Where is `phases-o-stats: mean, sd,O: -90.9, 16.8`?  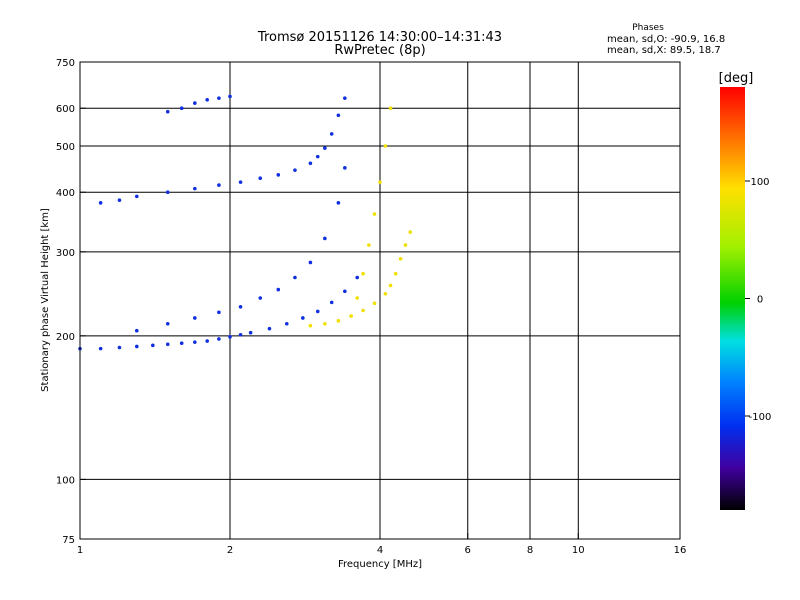
phases-o-stats: mean, sd,O: -90.9, 16.8 is located at coordinates (666, 39).